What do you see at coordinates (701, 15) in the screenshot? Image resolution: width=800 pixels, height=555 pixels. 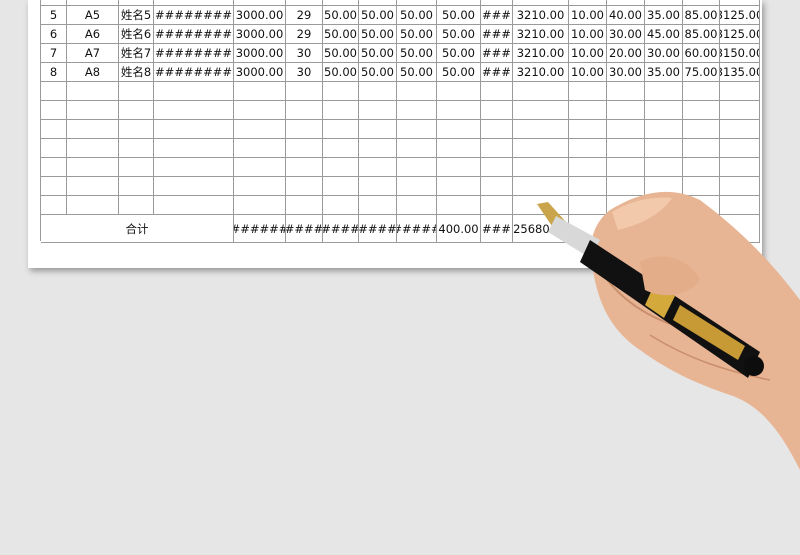 I see `cell: 85.00` at bounding box center [701, 15].